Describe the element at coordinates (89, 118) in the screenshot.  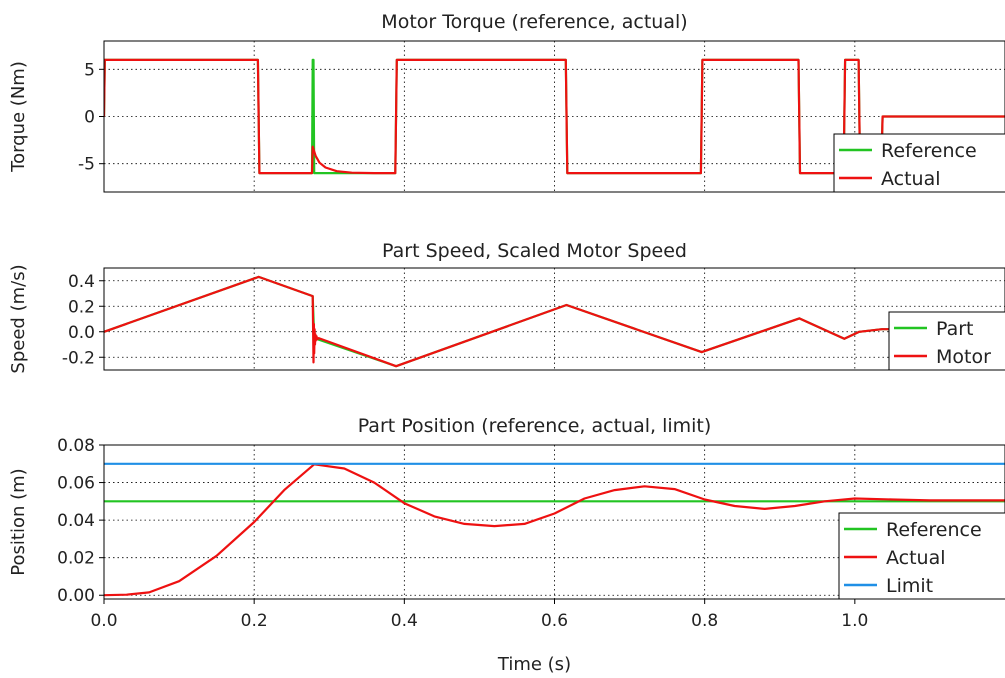
I see `y-tick-label: 0` at that location.